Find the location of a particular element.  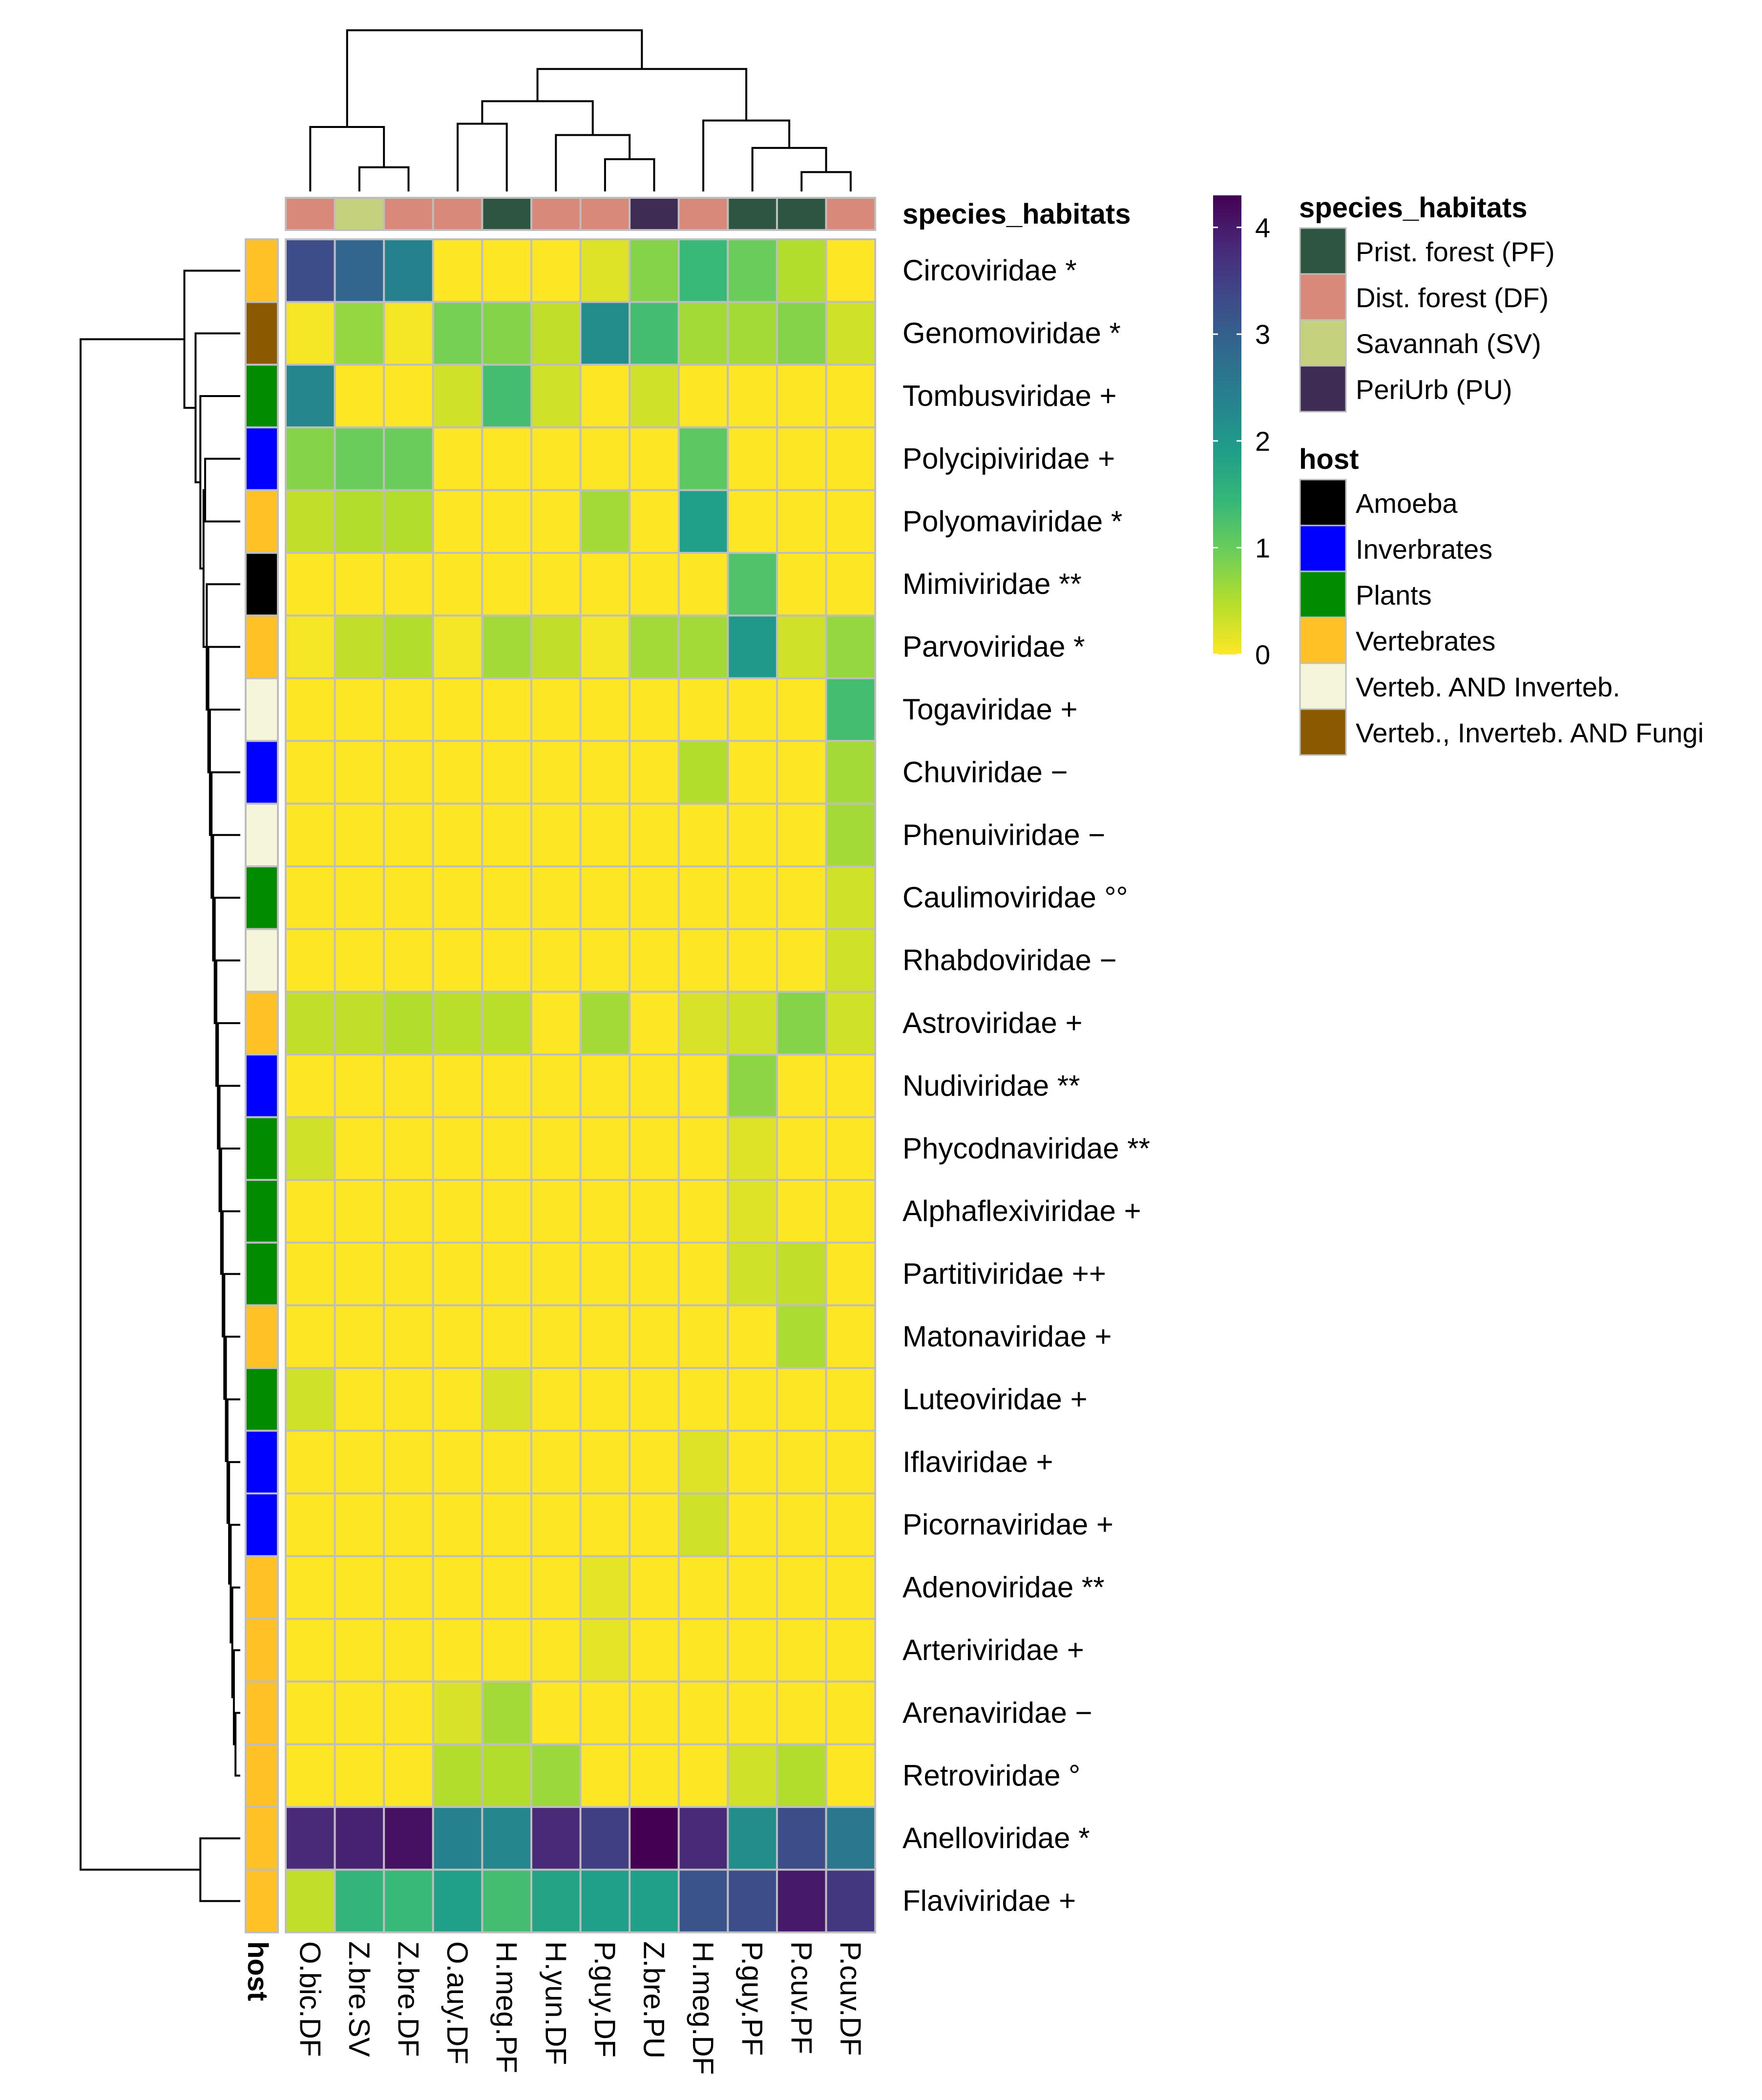

heatmap-cell-alphaflexiviridae-o-auy-df is located at coordinates (457, 1211).